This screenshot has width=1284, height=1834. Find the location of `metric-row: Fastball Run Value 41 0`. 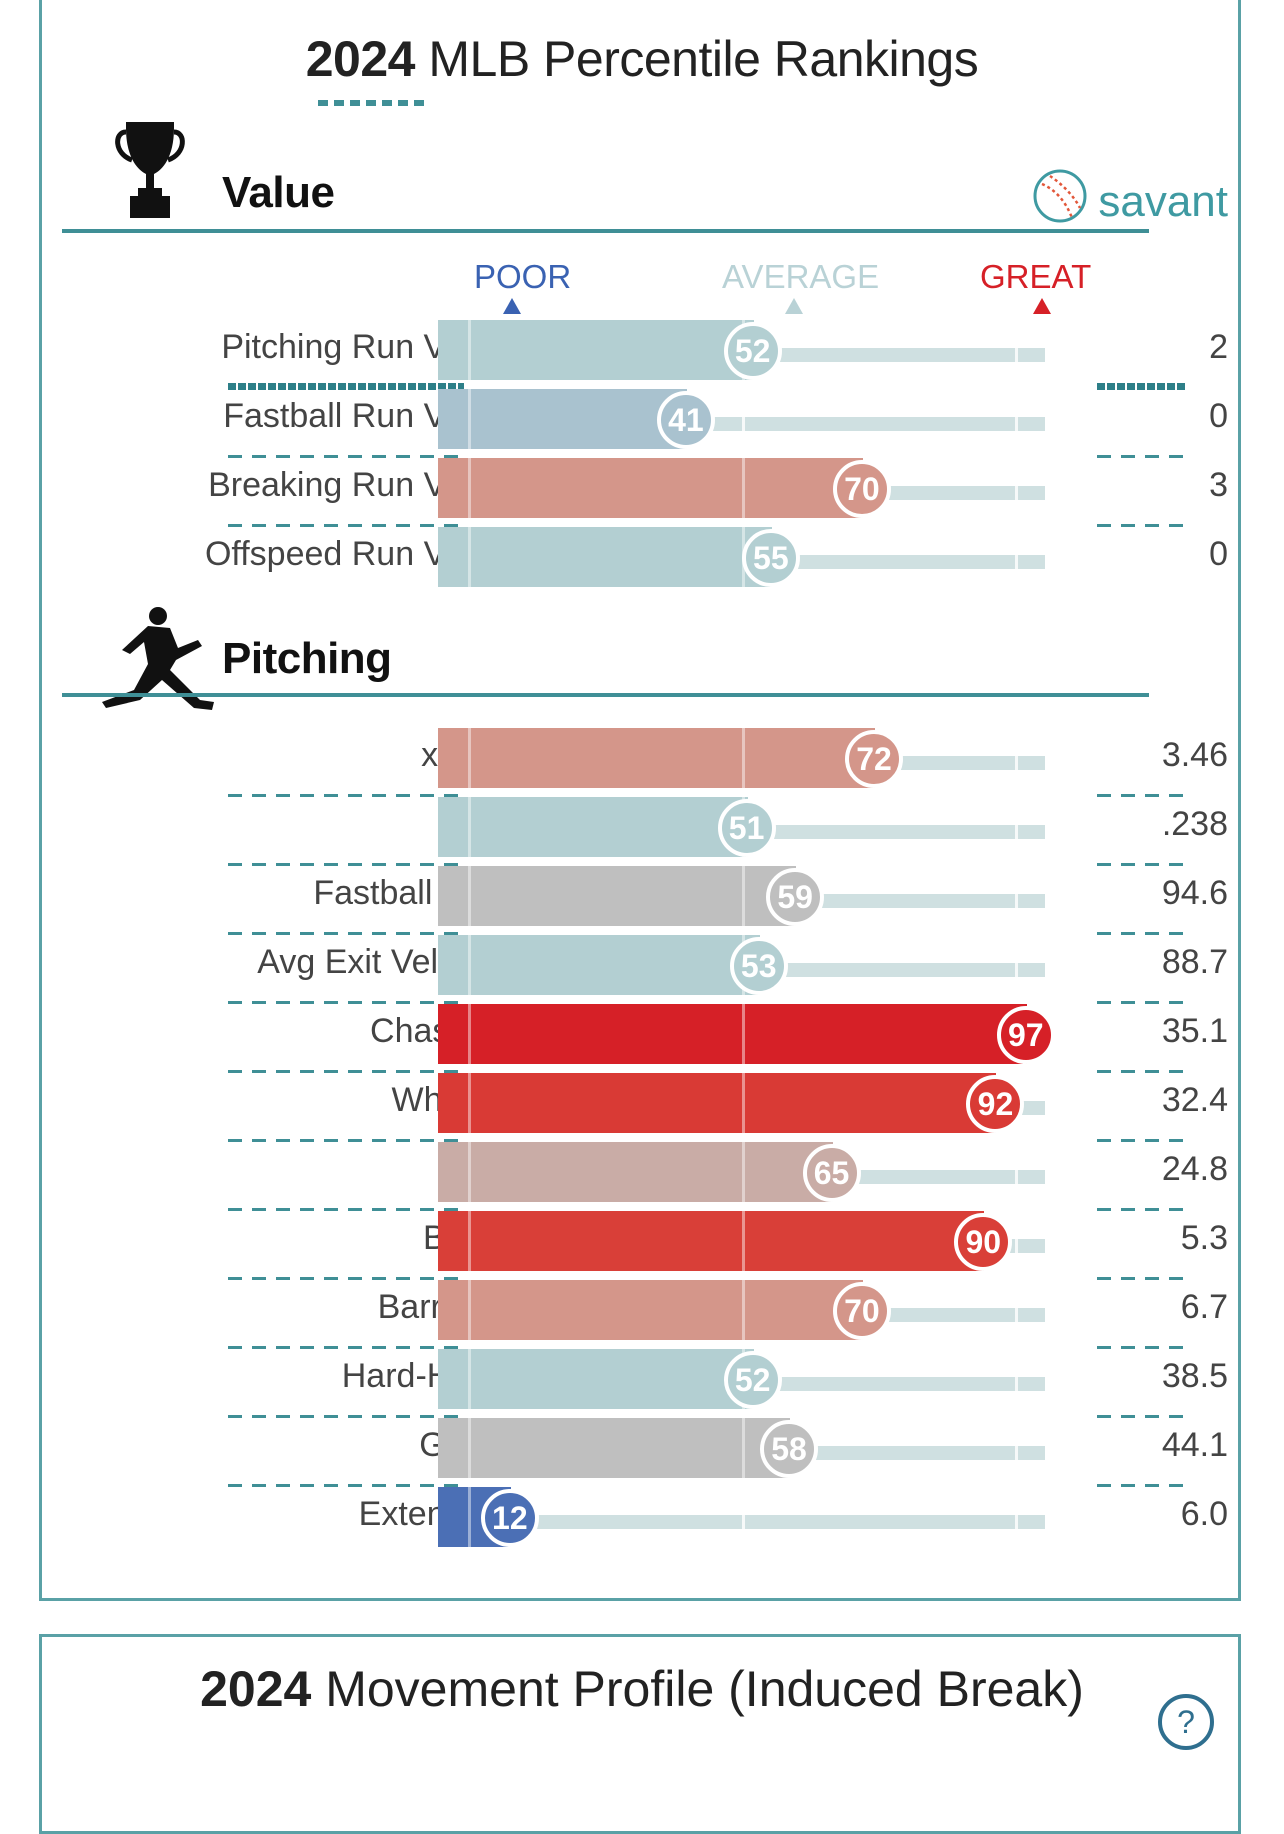

metric-row: Fastball Run Value 41 0 is located at coordinates (642, 424).